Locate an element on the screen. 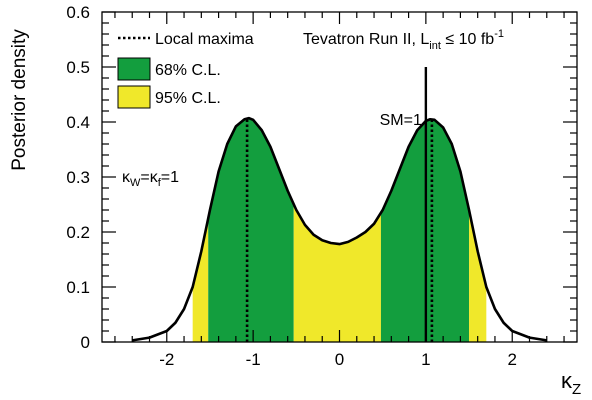 This screenshot has width=592, height=400. kappa-condition-end: =1 is located at coordinates (170, 177).